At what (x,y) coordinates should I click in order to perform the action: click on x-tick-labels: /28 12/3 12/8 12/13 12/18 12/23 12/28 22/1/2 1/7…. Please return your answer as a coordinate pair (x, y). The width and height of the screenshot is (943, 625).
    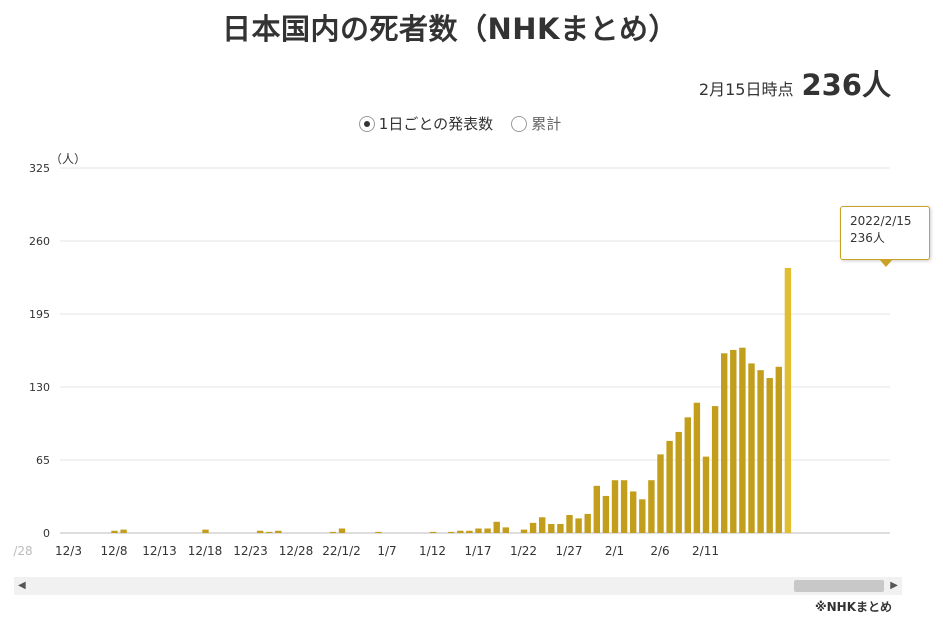
    Looking at the image, I should click on (366, 551).